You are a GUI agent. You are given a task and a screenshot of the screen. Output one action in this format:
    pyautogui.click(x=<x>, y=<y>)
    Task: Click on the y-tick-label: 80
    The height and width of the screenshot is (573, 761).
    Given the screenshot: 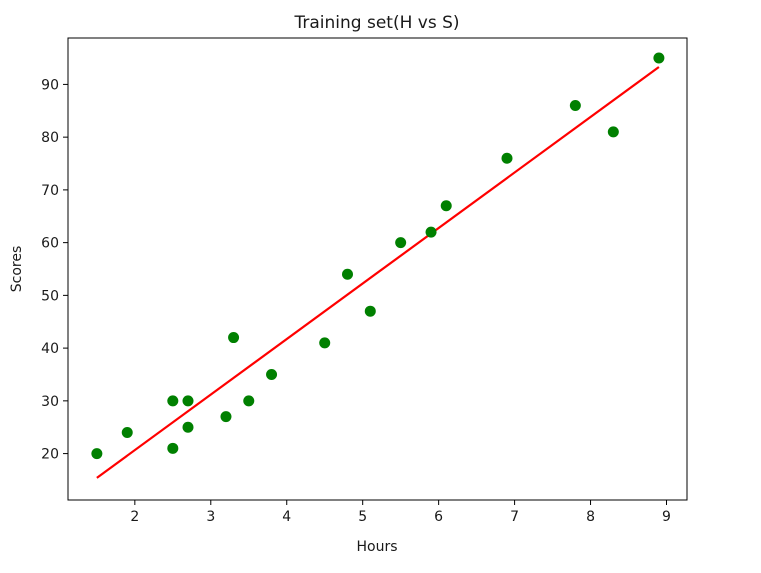 What is the action you would take?
    pyautogui.click(x=50, y=138)
    